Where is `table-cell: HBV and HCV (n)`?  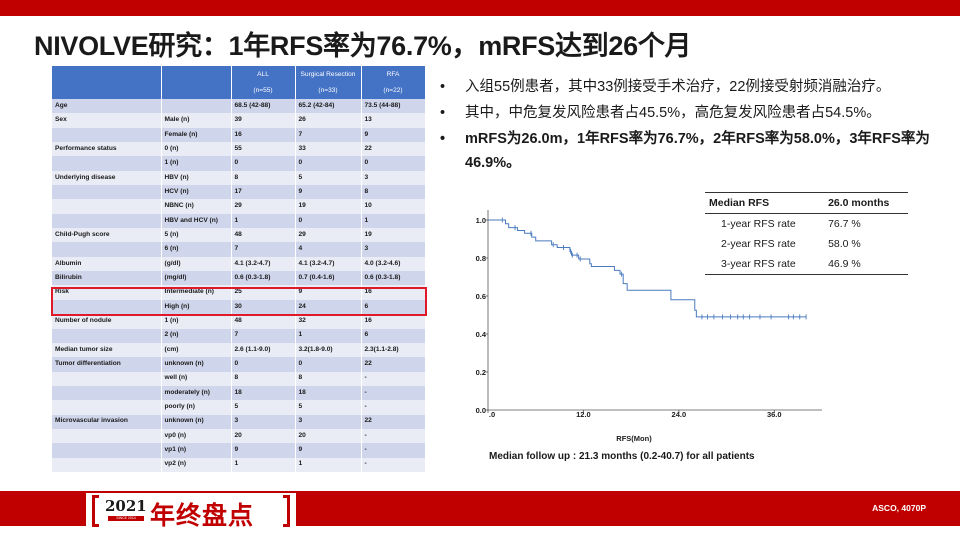
table-cell: HBV and HCV (n) is located at coordinates (196, 221).